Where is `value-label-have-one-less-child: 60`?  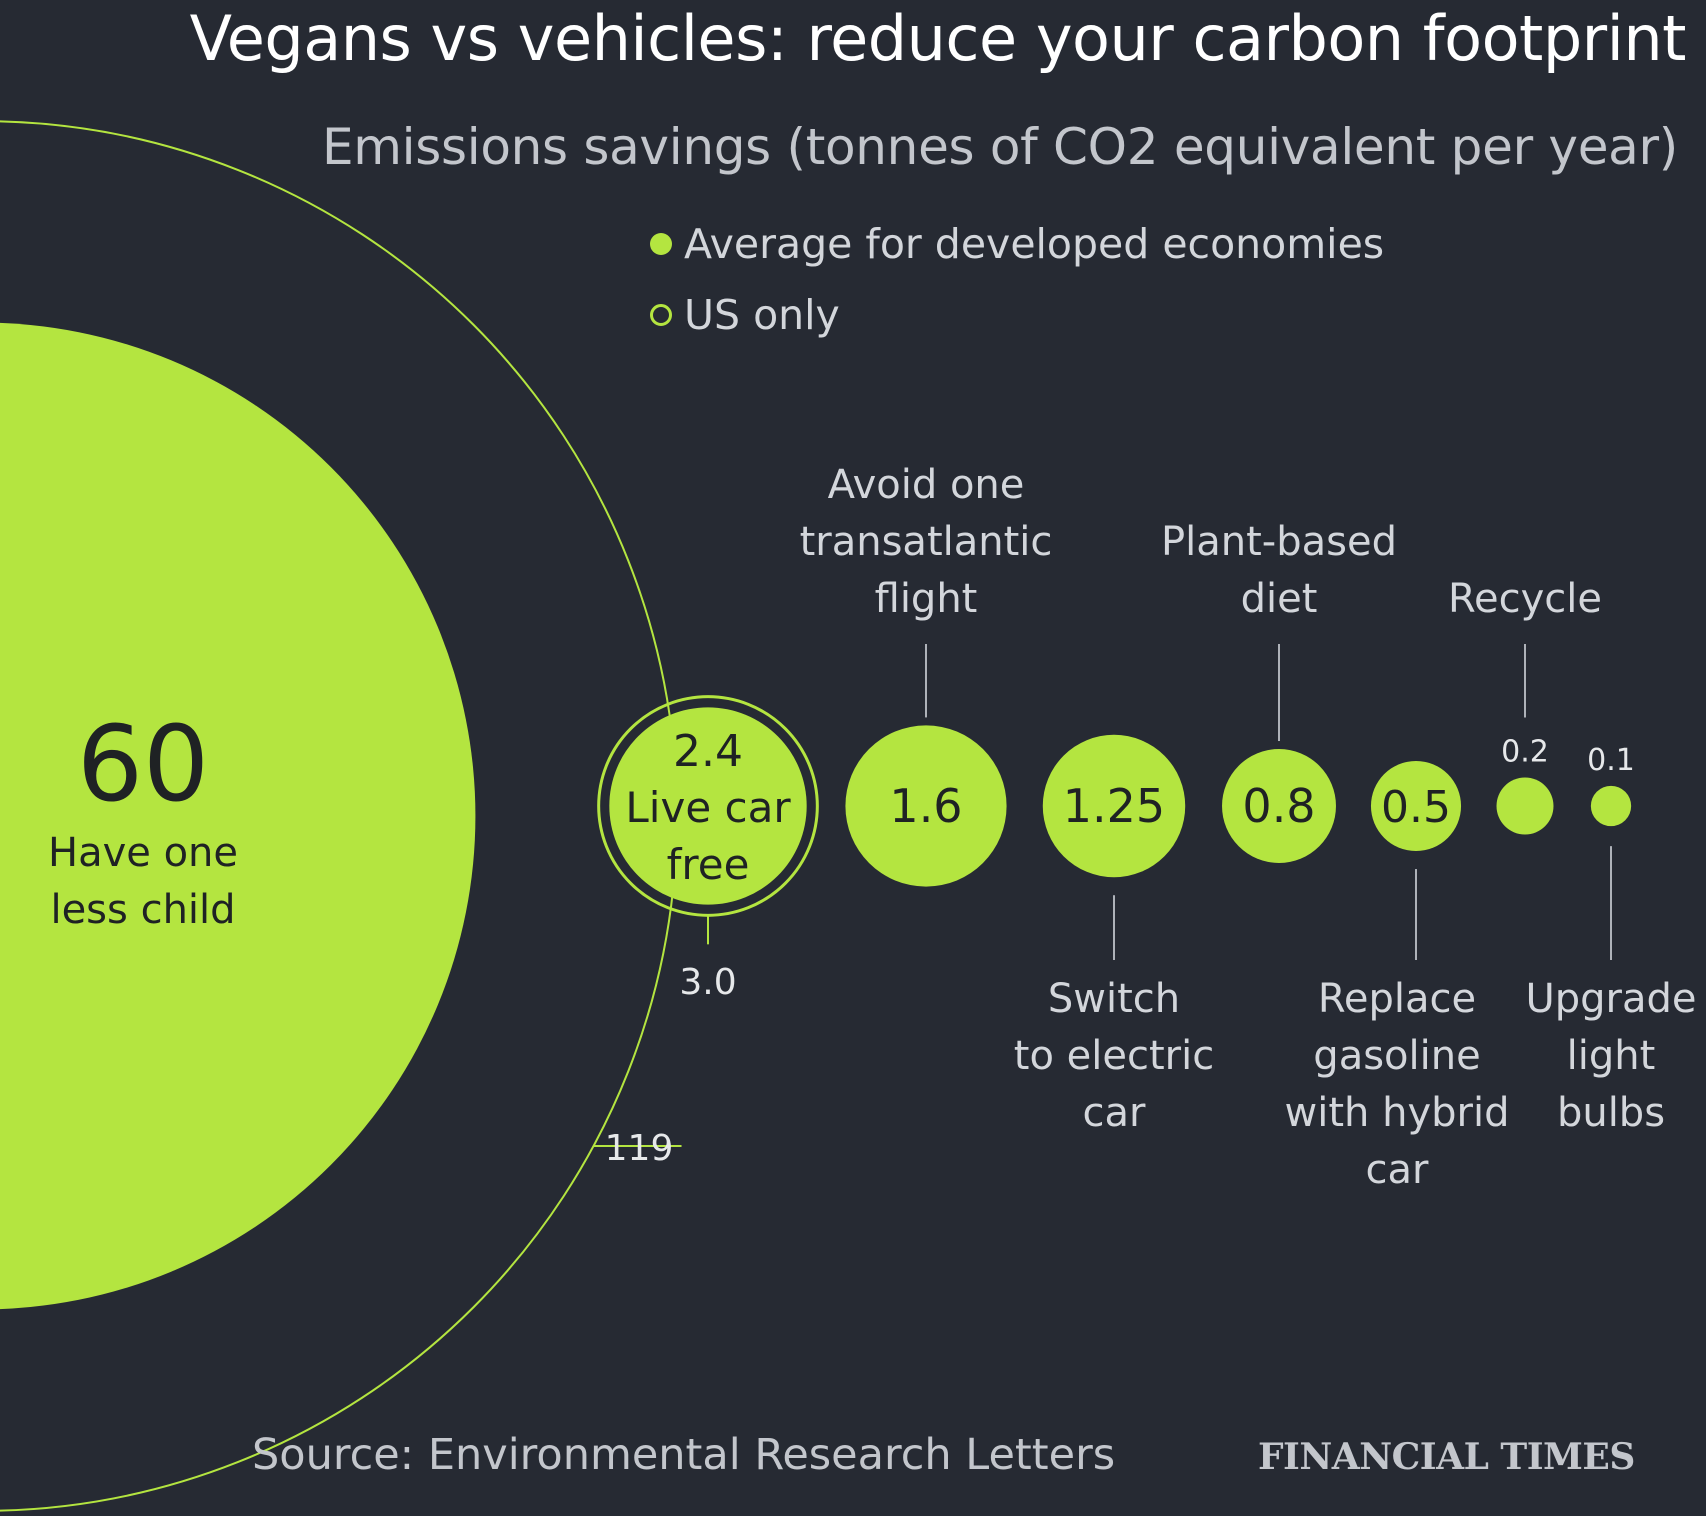 value-label-have-one-less-child: 60 is located at coordinates (143, 764).